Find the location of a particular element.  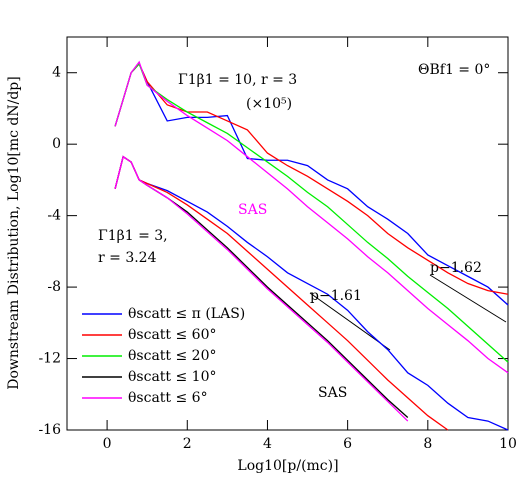

x-tick-label: 6 is located at coordinates (347, 444).